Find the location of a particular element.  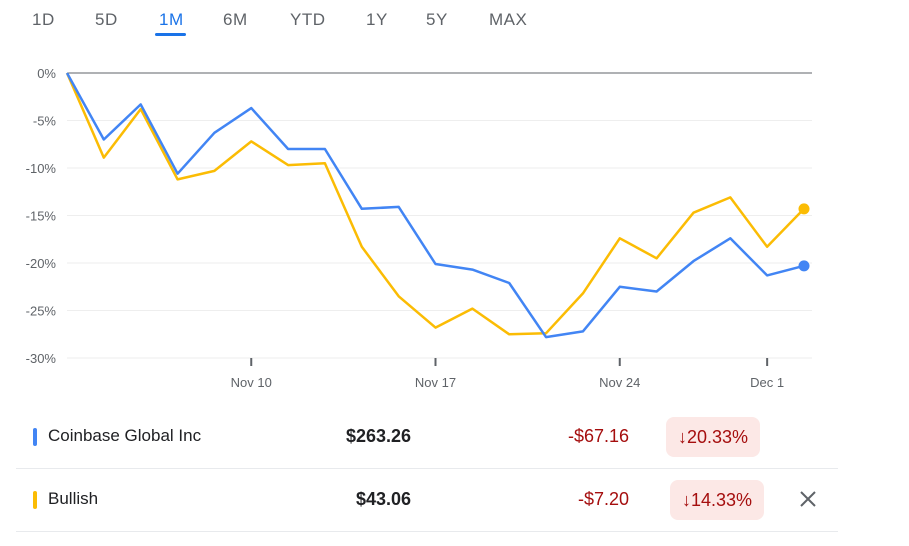

y-tick-label: -20% is located at coordinates (41, 263).